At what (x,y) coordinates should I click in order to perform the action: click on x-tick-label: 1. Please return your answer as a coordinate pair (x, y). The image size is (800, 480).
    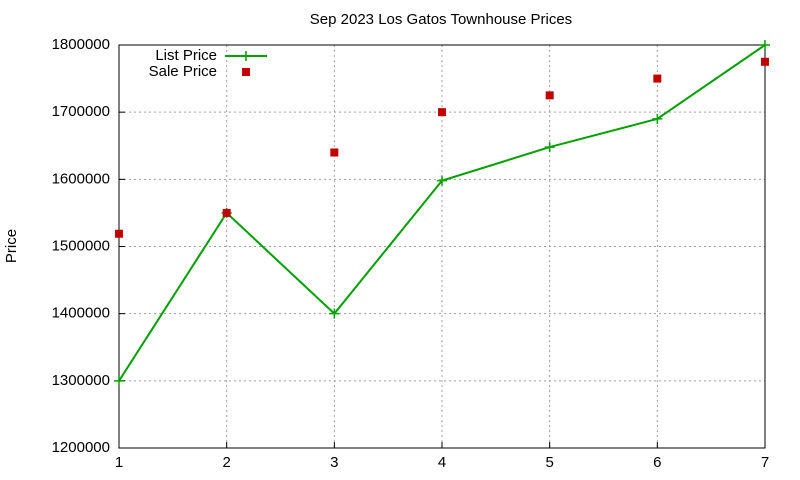
    Looking at the image, I should click on (119, 462).